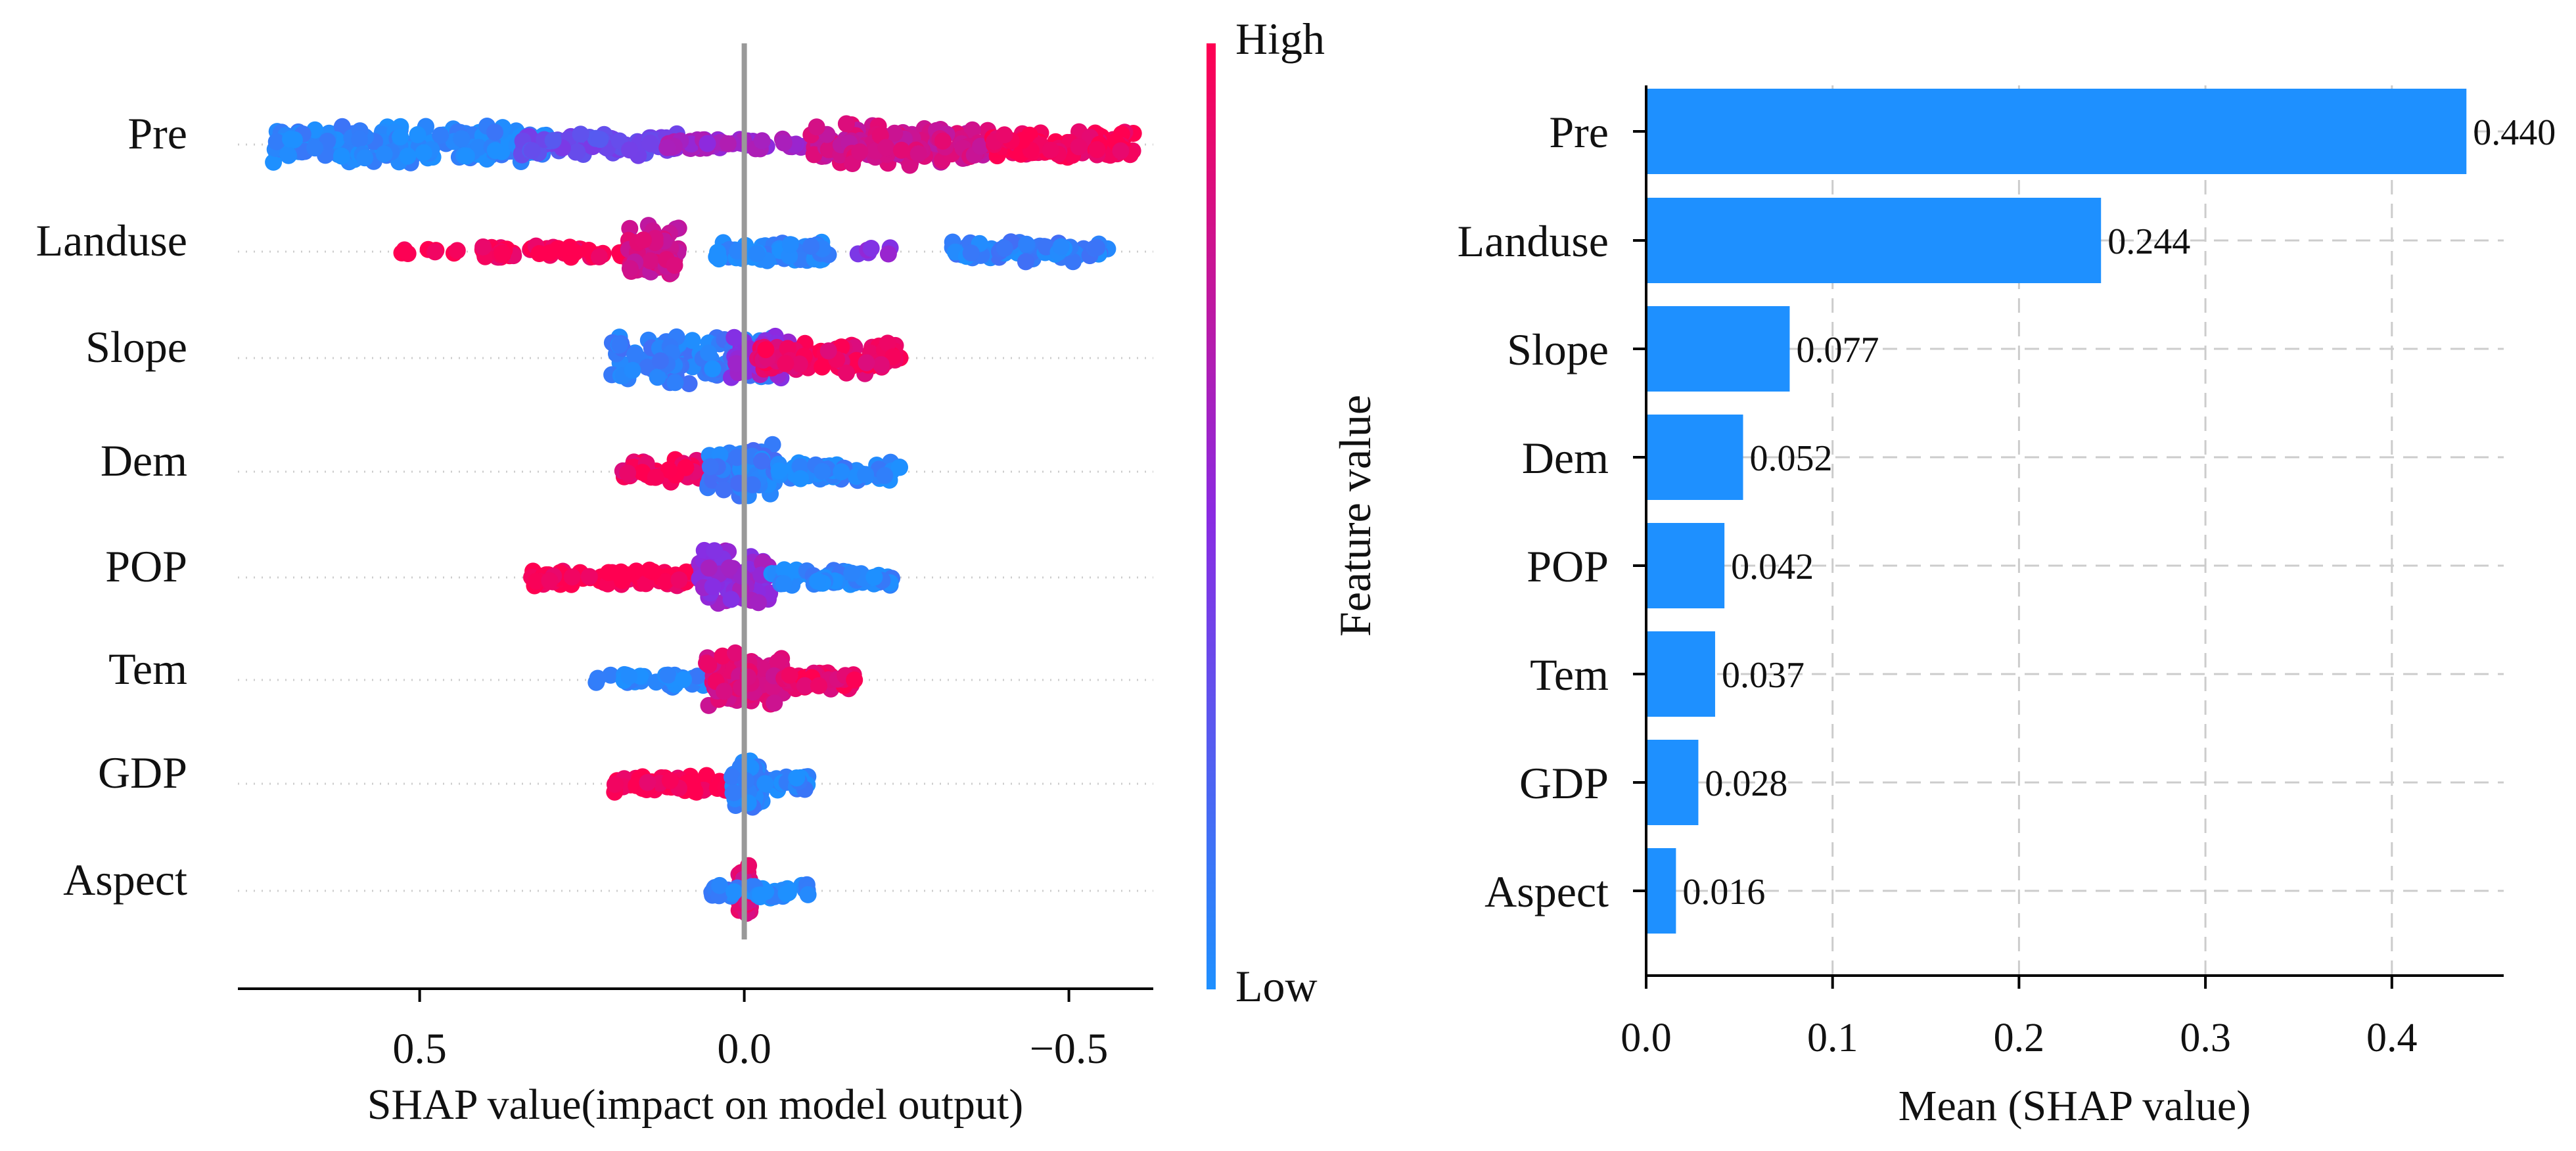 Image resolution: width=2576 pixels, height=1151 pixels. What do you see at coordinates (1211, 516) in the screenshot?
I see `colorbar-gradient` at bounding box center [1211, 516].